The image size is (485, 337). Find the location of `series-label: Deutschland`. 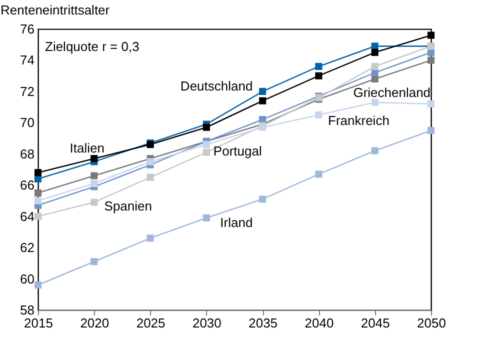

series-label: Deutschland is located at coordinates (216, 86).